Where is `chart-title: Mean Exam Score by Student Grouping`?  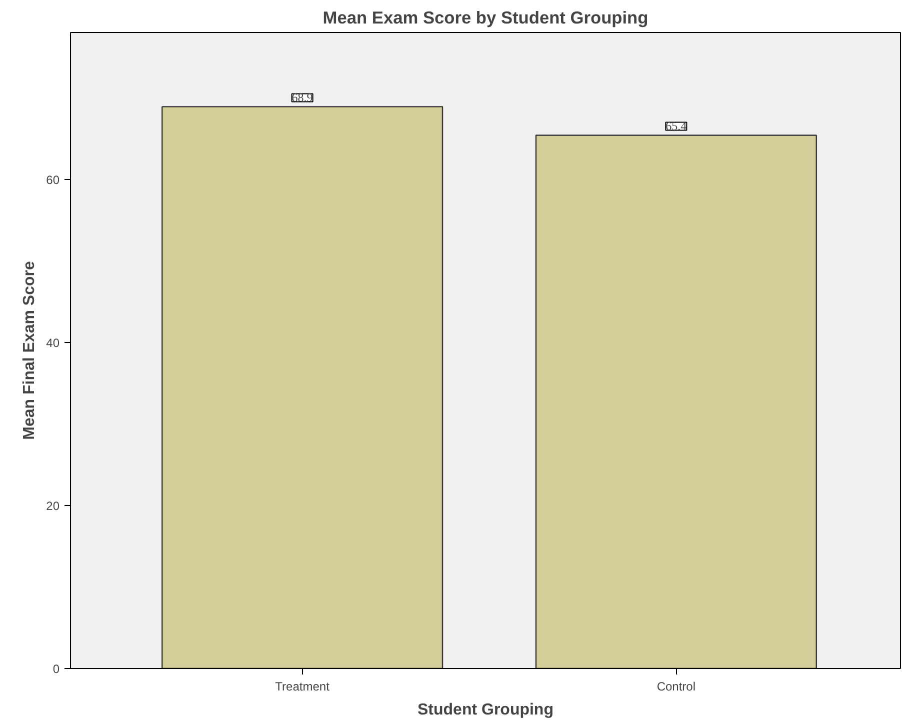 chart-title: Mean Exam Score by Student Grouping is located at coordinates (485, 18).